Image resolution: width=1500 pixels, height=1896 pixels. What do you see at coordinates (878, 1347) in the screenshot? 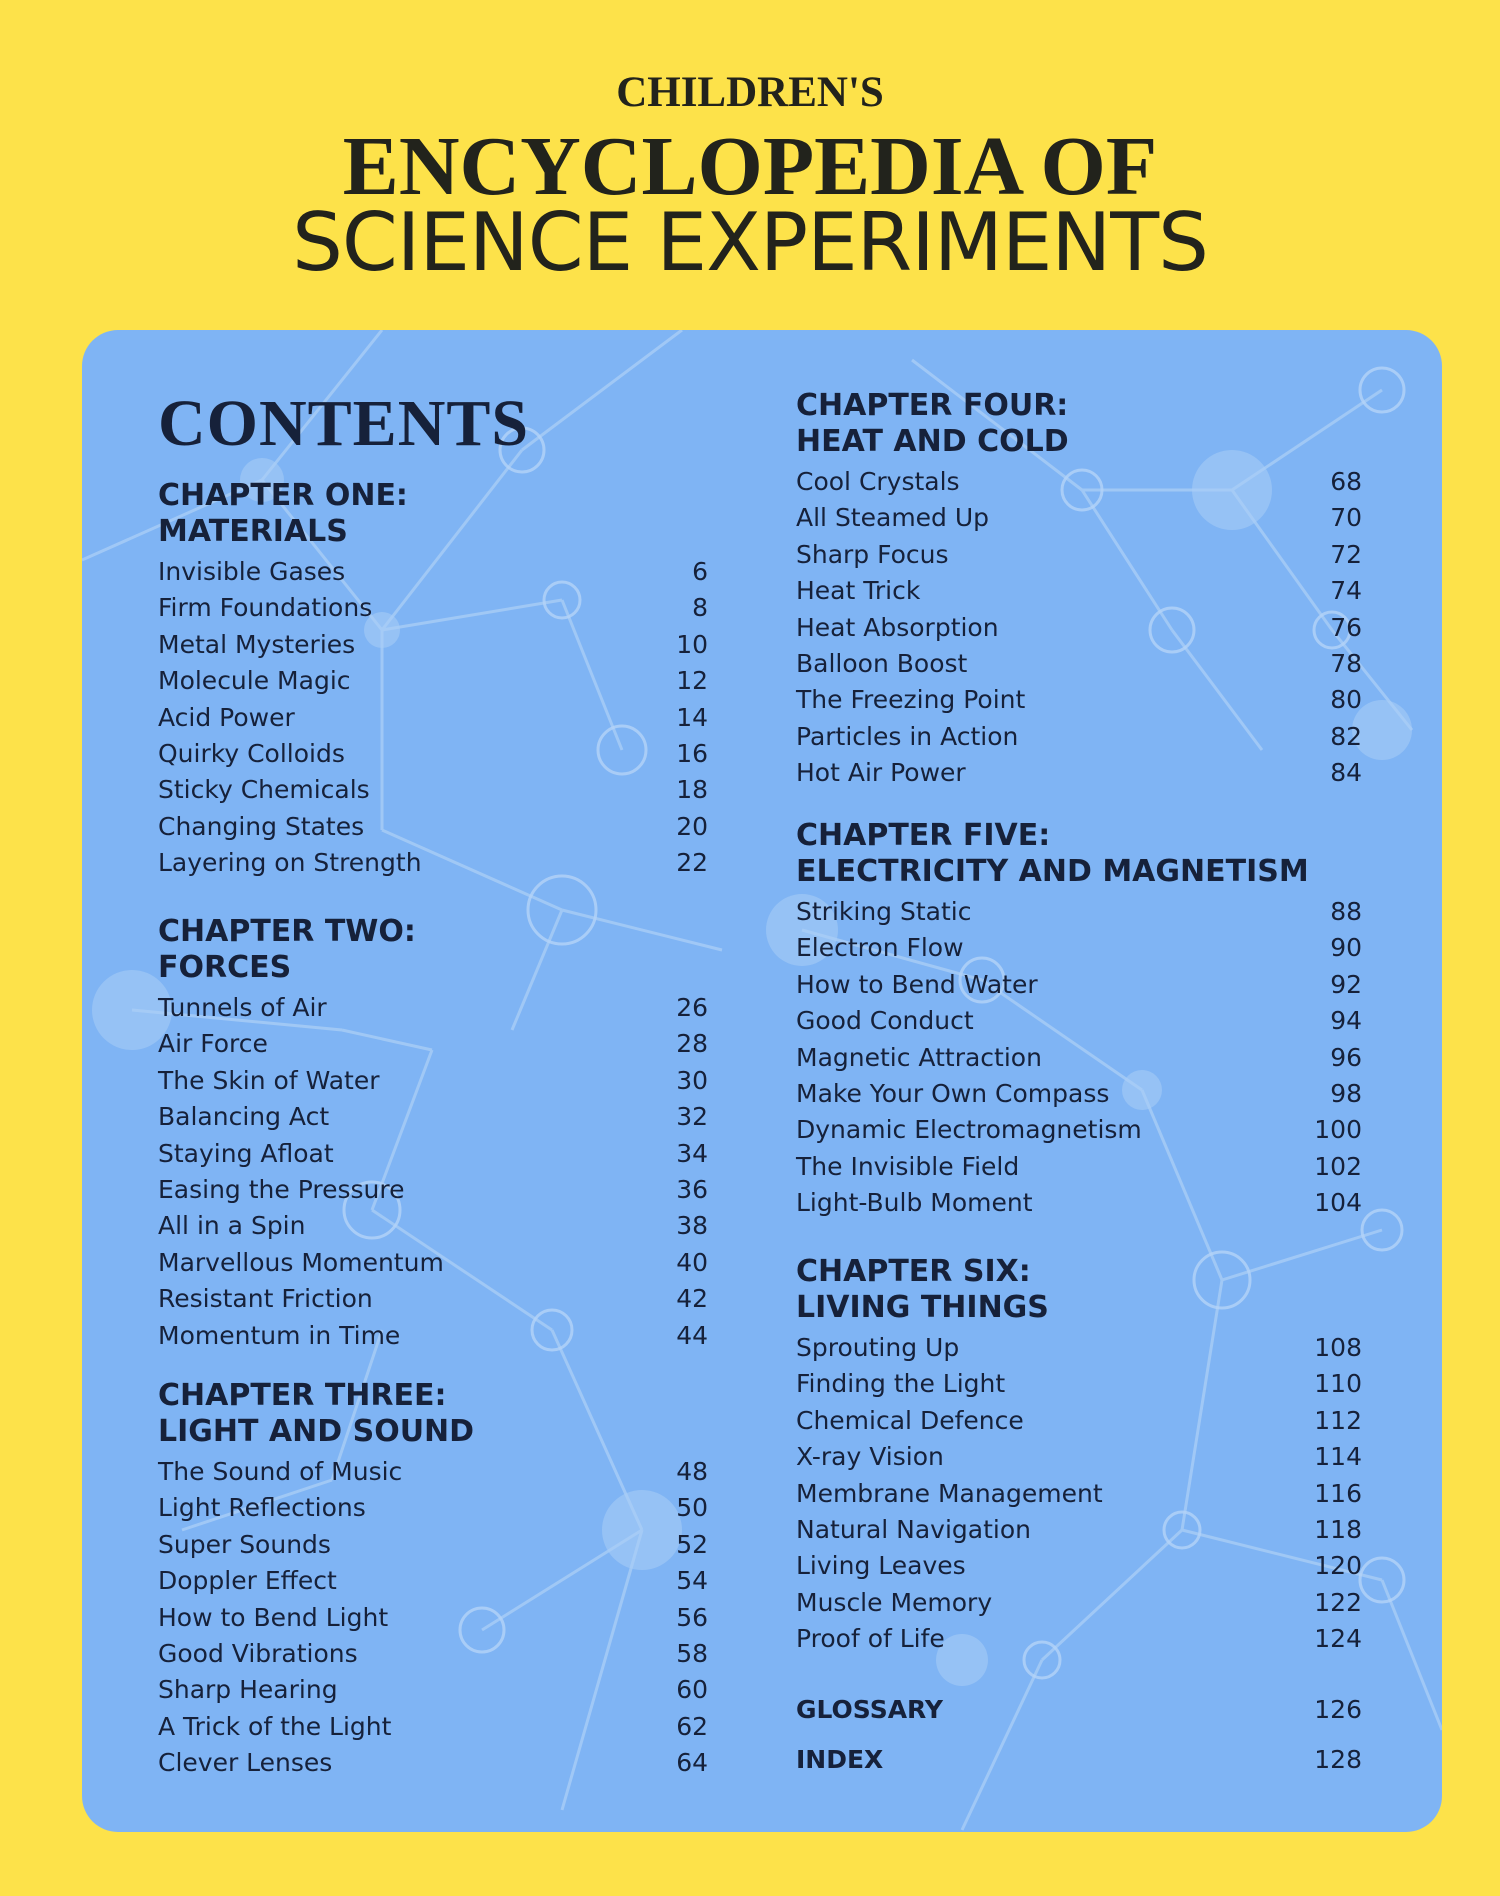
I see `toc-entry-title: Sprouting Up` at bounding box center [878, 1347].